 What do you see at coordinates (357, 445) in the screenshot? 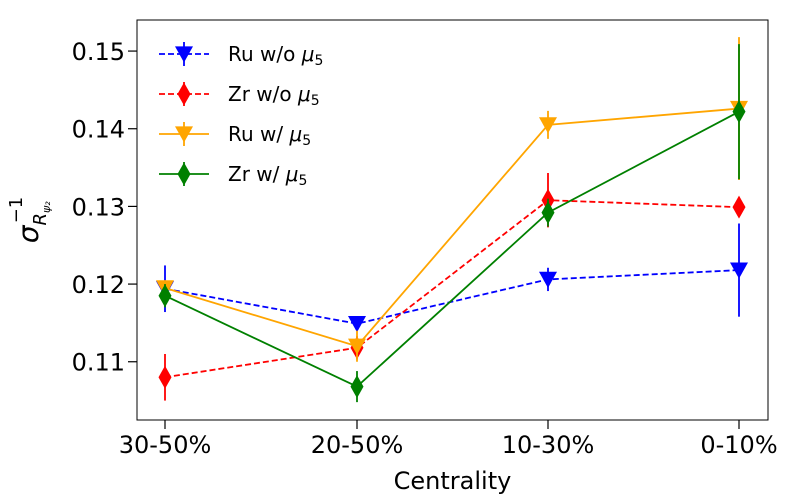
I see `x-tick-label: 20-50%` at bounding box center [357, 445].